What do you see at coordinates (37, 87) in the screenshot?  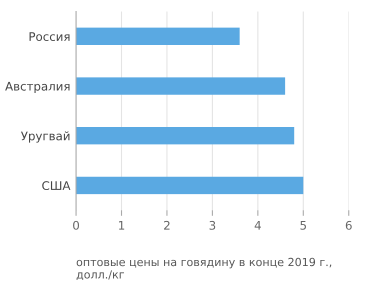 I see `y-tick-label: Австралия` at bounding box center [37, 87].